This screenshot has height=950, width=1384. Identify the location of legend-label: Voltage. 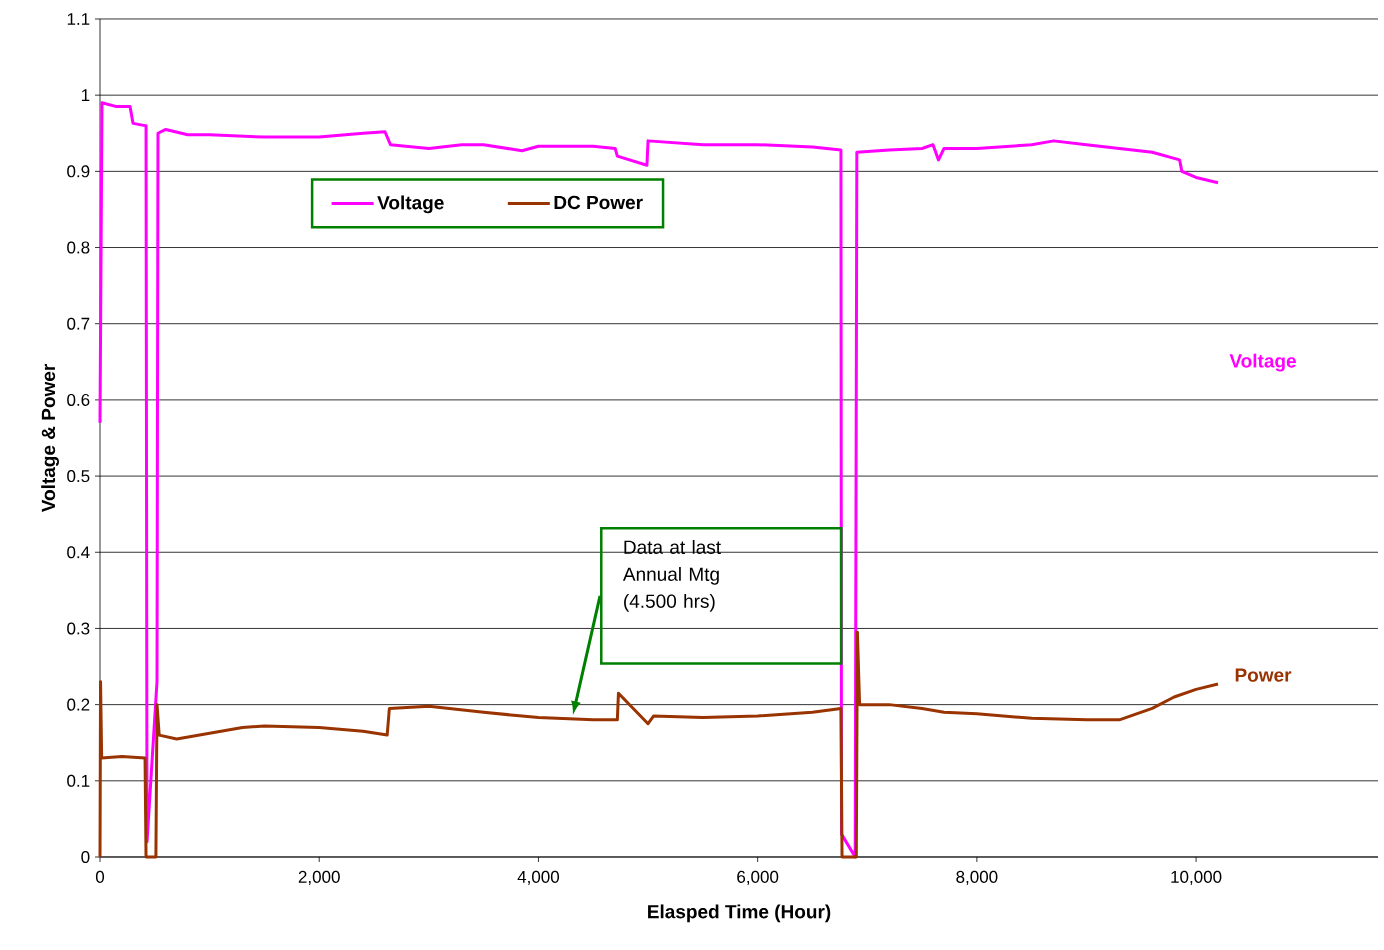
(410, 204).